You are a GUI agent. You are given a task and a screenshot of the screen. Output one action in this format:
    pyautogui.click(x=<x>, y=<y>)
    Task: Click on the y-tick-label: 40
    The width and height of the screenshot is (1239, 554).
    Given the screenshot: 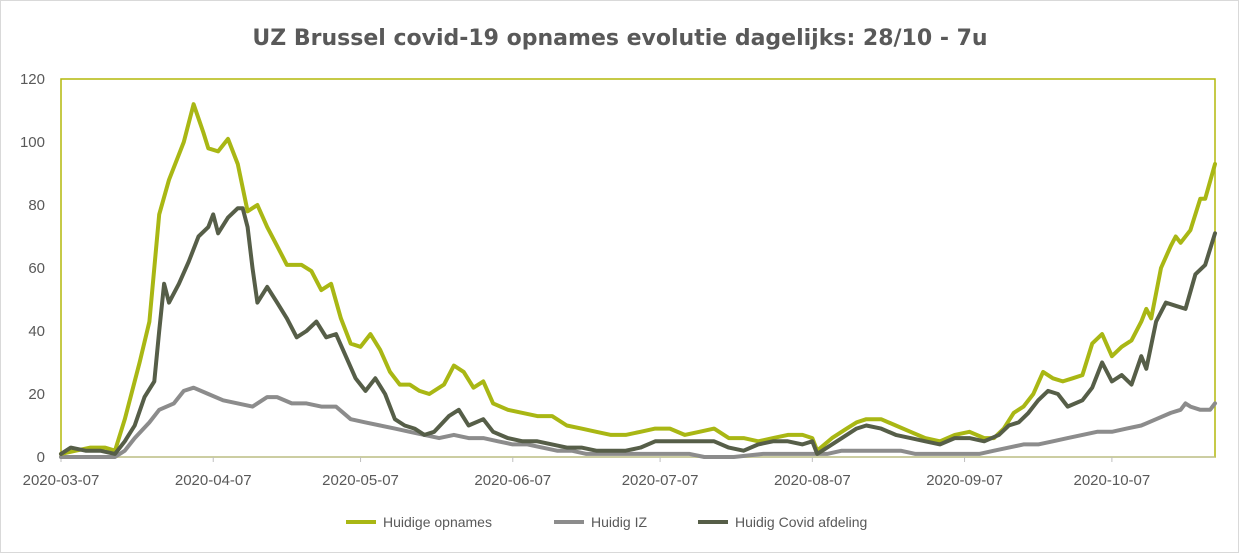 What is the action you would take?
    pyautogui.click(x=36, y=331)
    